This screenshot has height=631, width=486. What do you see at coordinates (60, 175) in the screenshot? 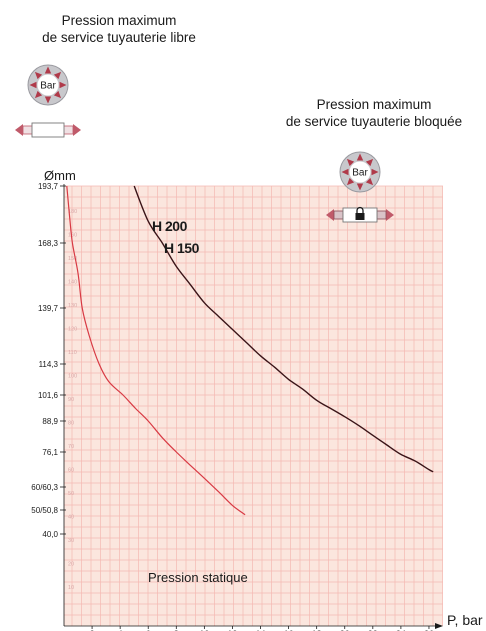
I see `y-axis-label: Ømm` at bounding box center [60, 175].